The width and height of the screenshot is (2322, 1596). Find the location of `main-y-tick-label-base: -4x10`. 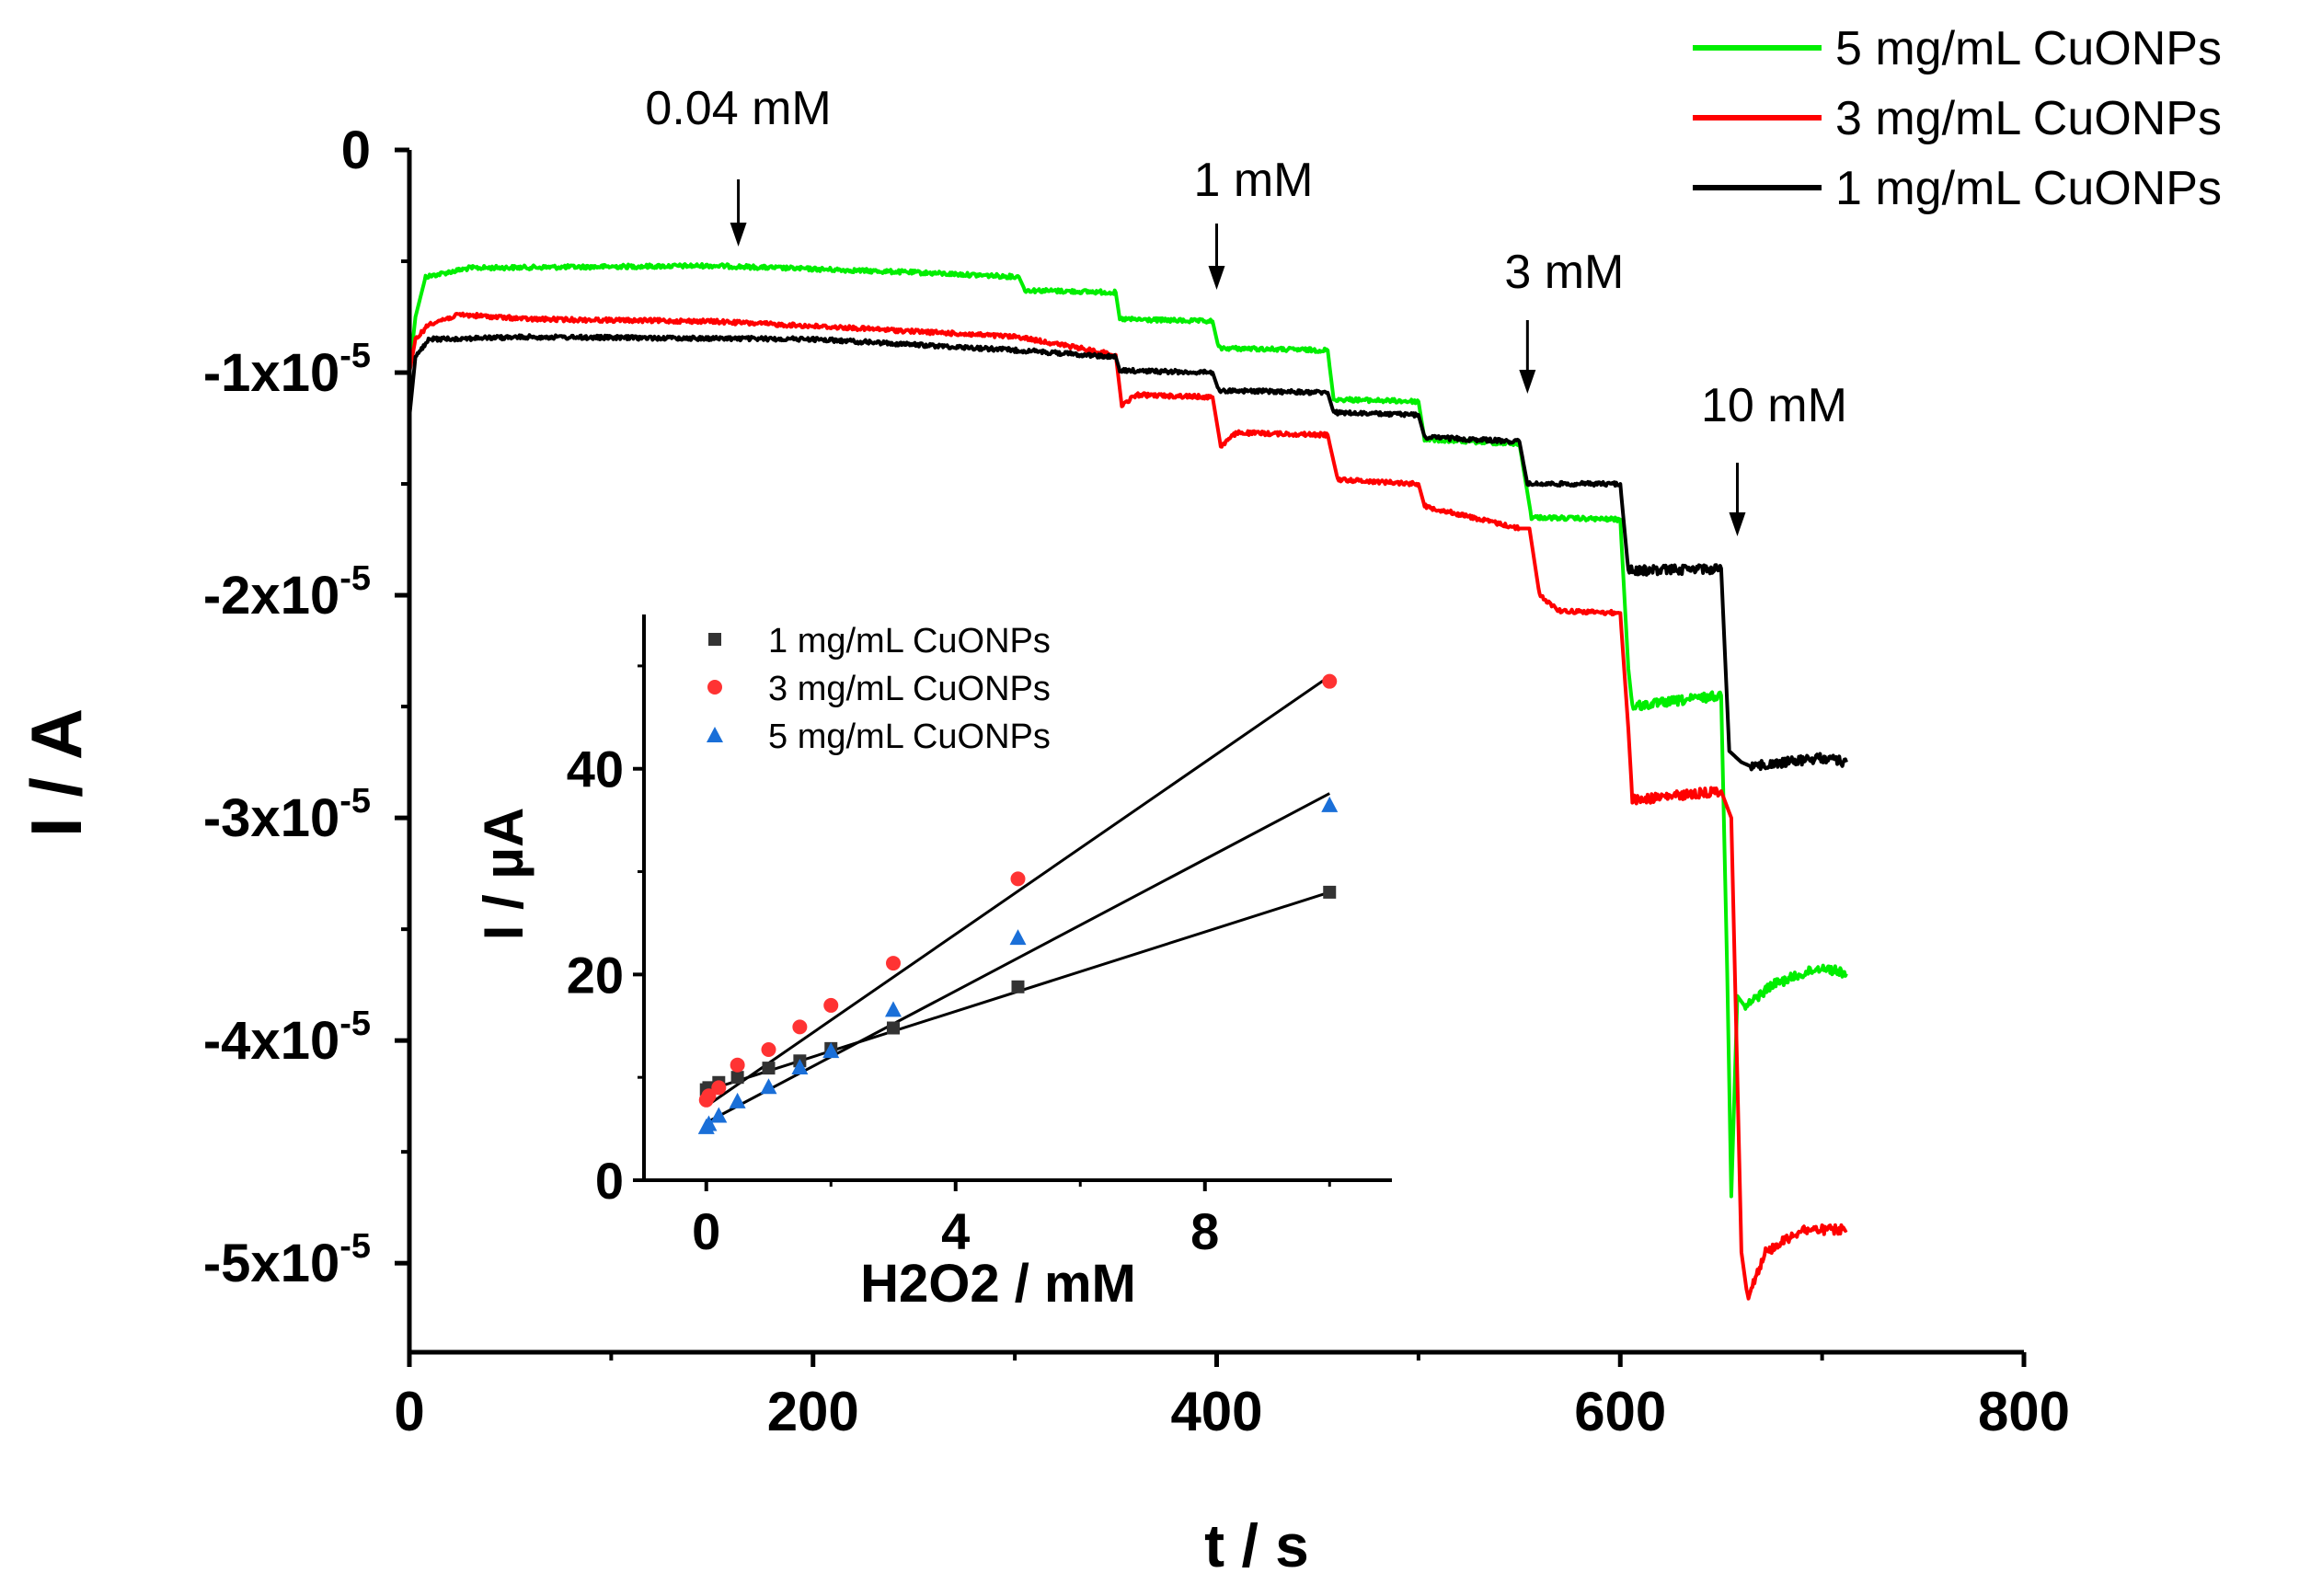

main-y-tick-label-base: -4x10 is located at coordinates (271, 1041).